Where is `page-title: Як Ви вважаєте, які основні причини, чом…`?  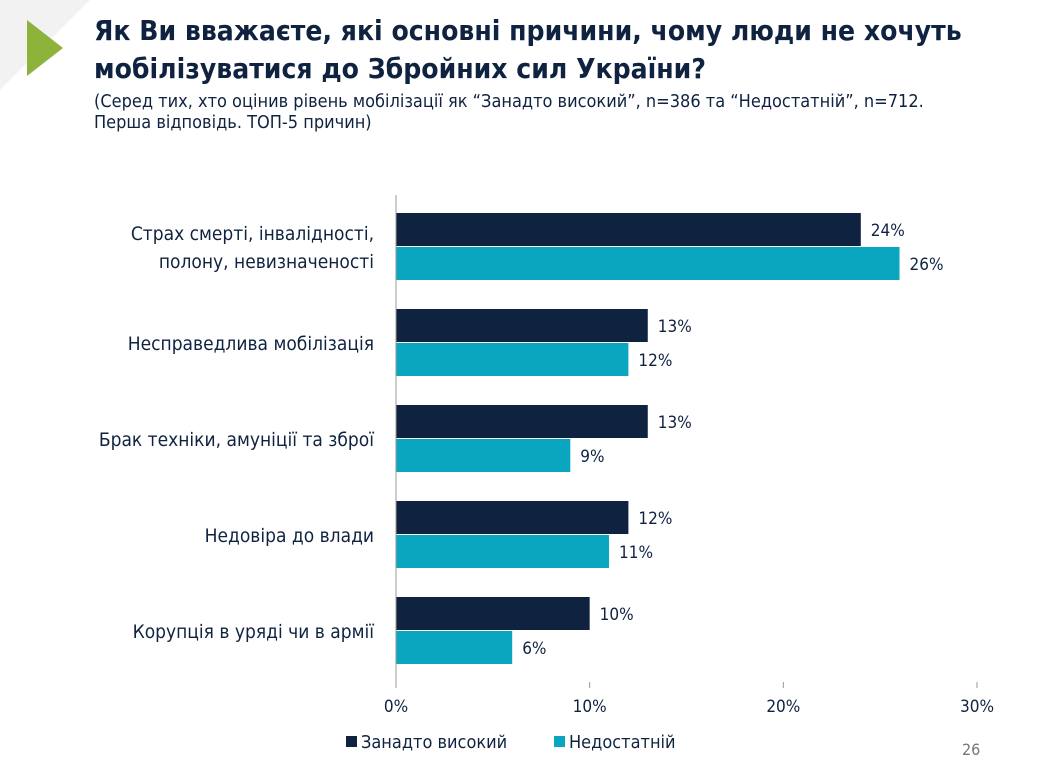
page-title: Як Ви вважаєте, які основні причини, чом… is located at coordinates (528, 49).